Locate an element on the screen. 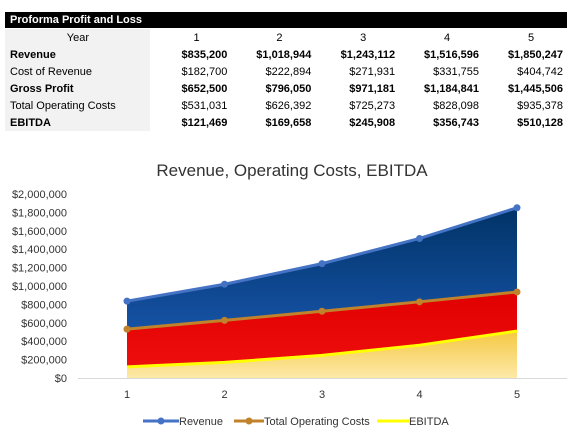 The width and height of the screenshot is (572, 432). y-tick-label: $200,000 is located at coordinates (44, 361).